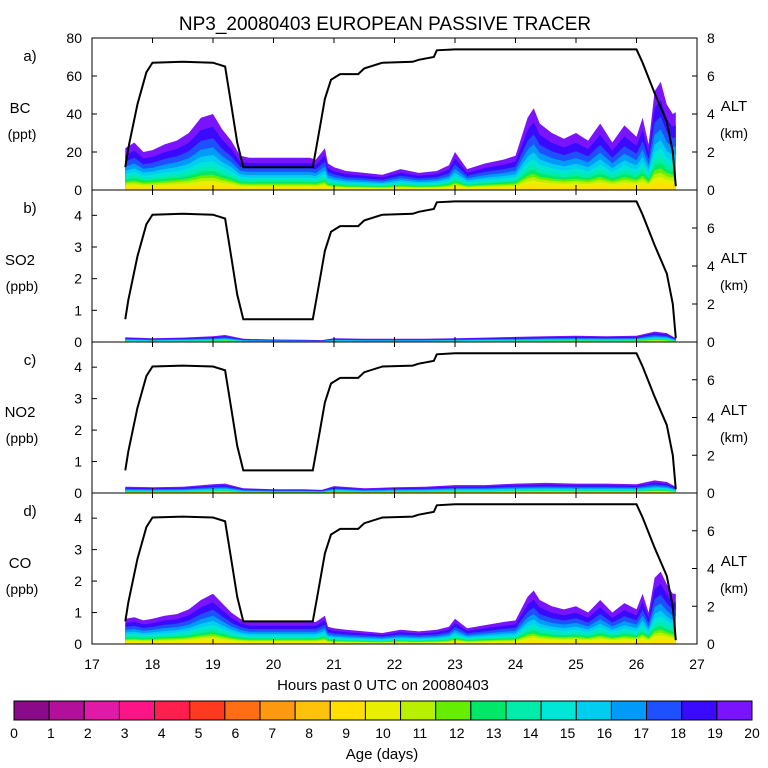 The width and height of the screenshot is (768, 768). I want to click on y-tick-label-b-3: 3, so click(78, 247).